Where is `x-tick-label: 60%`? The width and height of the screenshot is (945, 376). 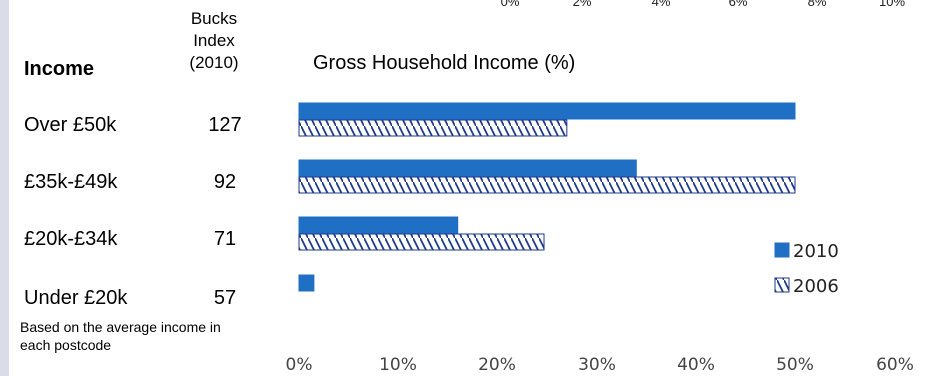 x-tick-label: 60% is located at coordinates (895, 365).